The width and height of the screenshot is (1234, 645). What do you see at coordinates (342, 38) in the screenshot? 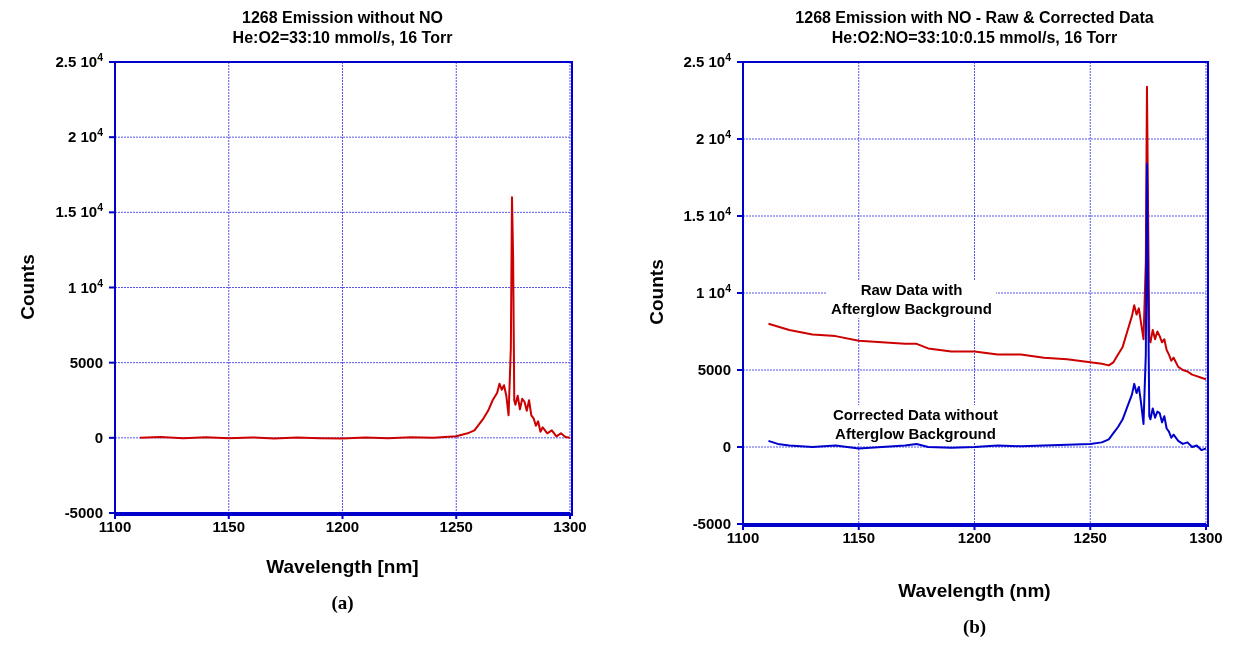
I see `chart-subtitle: He:O2=33:10 mmol/s, 16 Torr` at bounding box center [342, 38].